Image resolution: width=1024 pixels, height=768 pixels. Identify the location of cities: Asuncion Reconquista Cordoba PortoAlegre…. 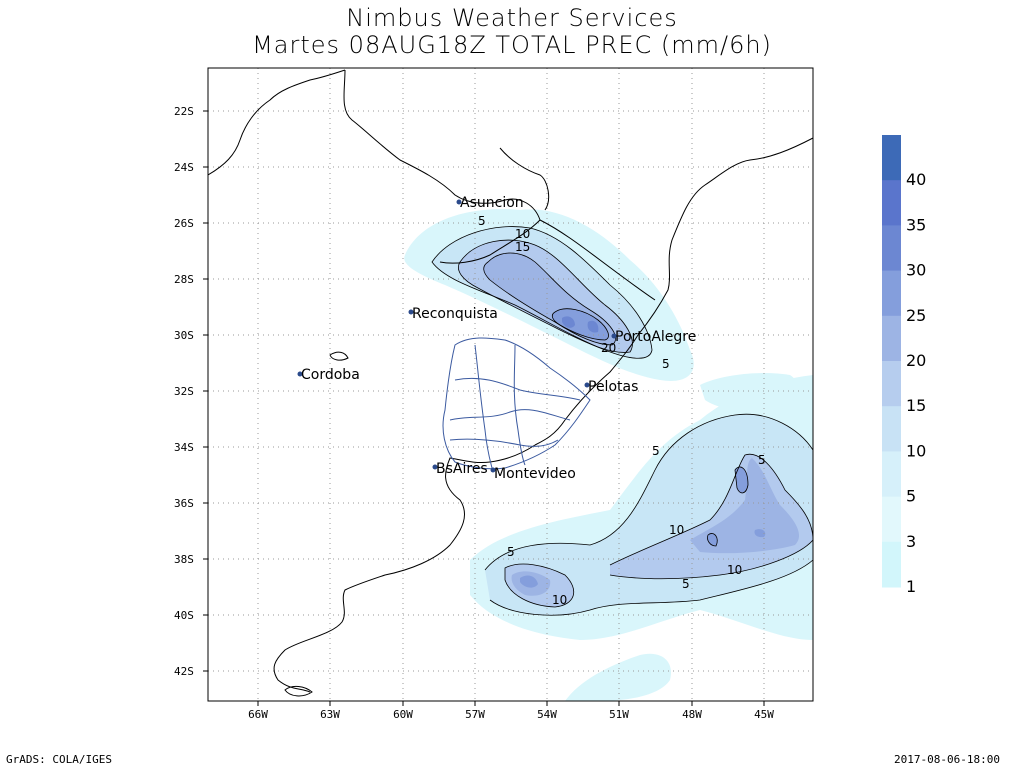
(496, 338).